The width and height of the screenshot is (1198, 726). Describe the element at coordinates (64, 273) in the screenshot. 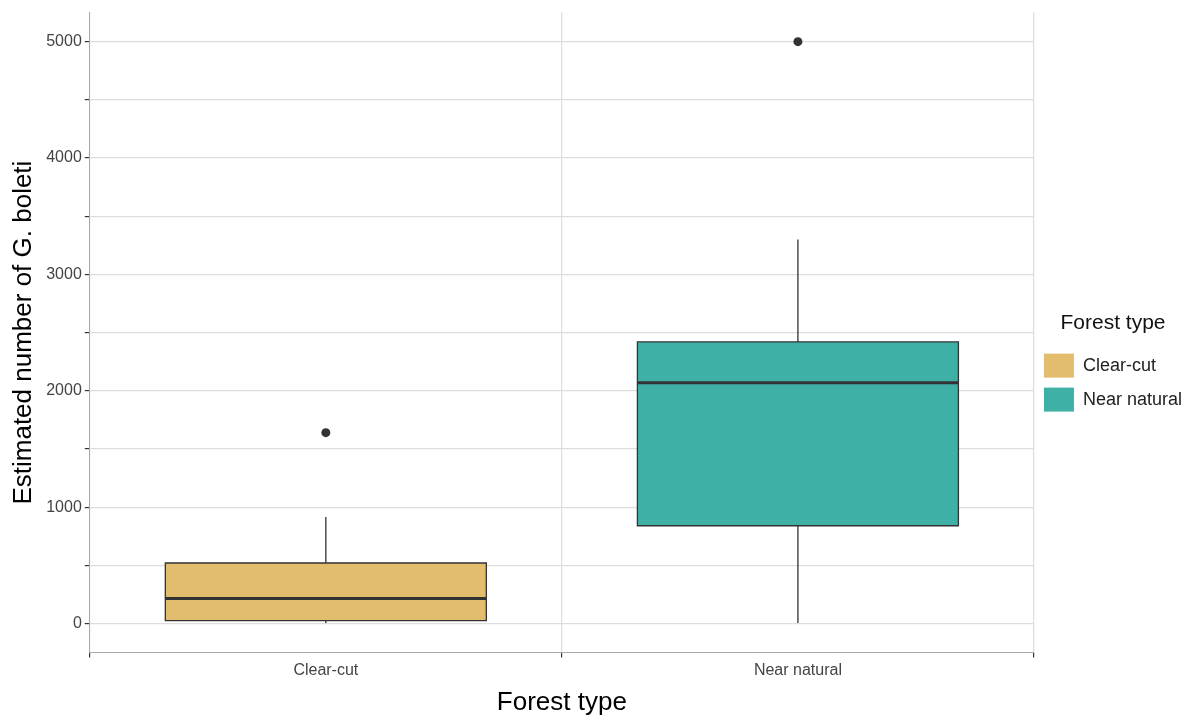

I see `y-tick-label: 3000` at that location.